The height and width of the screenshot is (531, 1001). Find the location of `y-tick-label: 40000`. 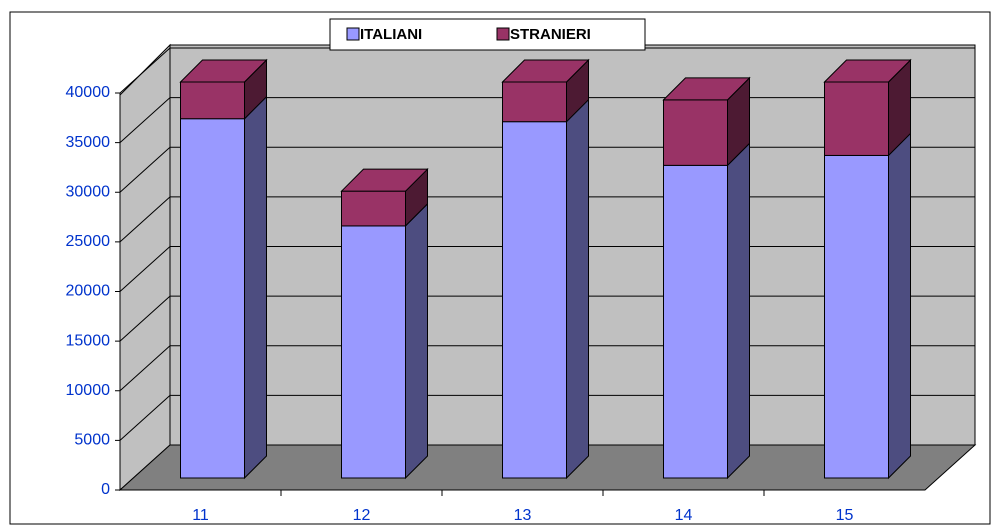

y-tick-label: 40000 is located at coordinates (88, 92).